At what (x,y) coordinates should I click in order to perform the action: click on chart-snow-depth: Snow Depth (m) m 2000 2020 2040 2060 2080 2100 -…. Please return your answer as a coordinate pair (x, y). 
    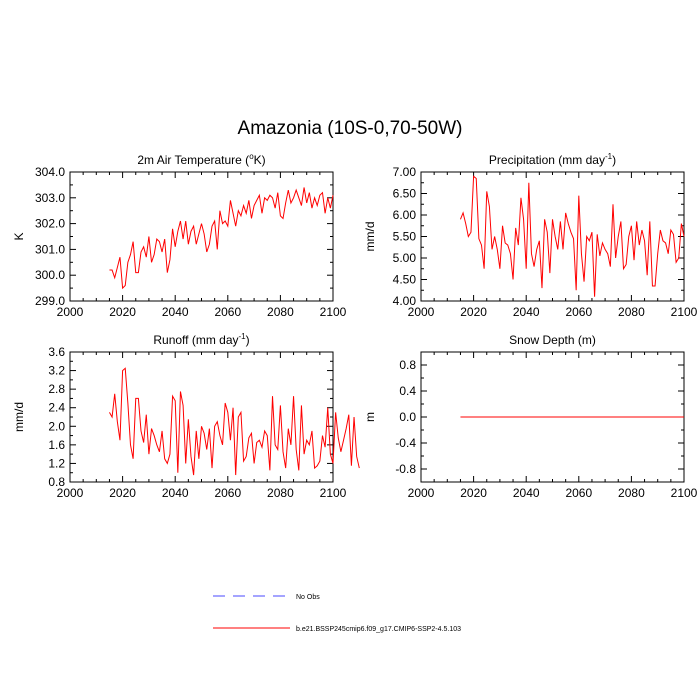
    Looking at the image, I should click on (530, 416).